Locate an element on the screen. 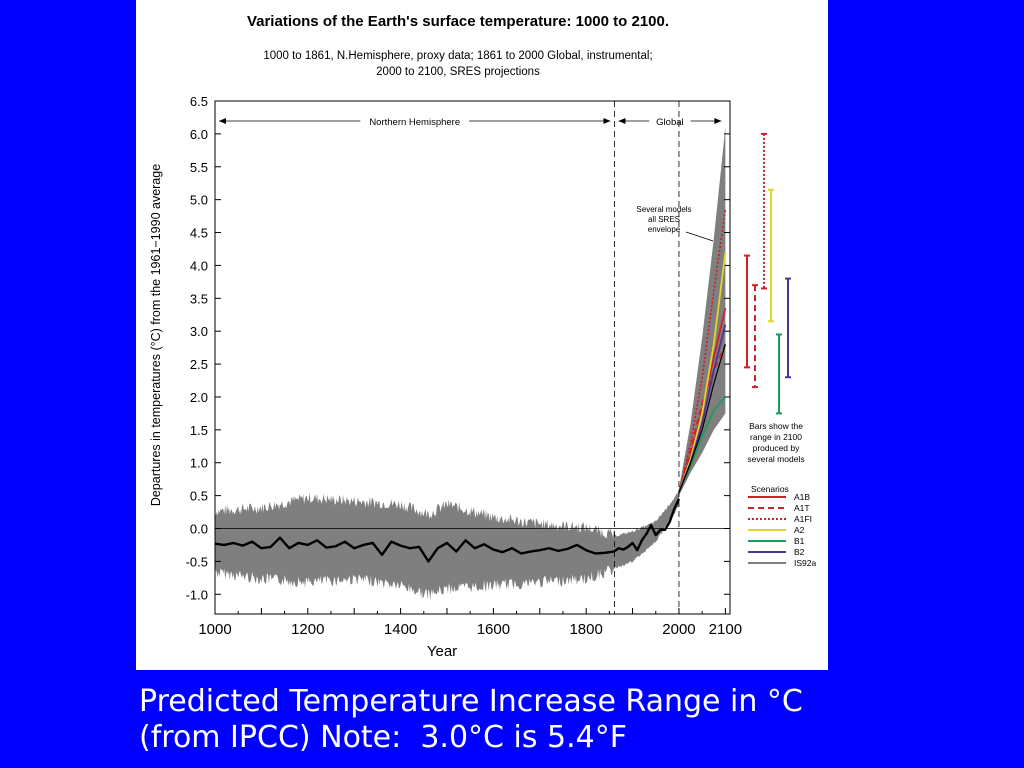 This screenshot has height=768, width=1024. y-tick-label: 4.5 is located at coordinates (199, 233).